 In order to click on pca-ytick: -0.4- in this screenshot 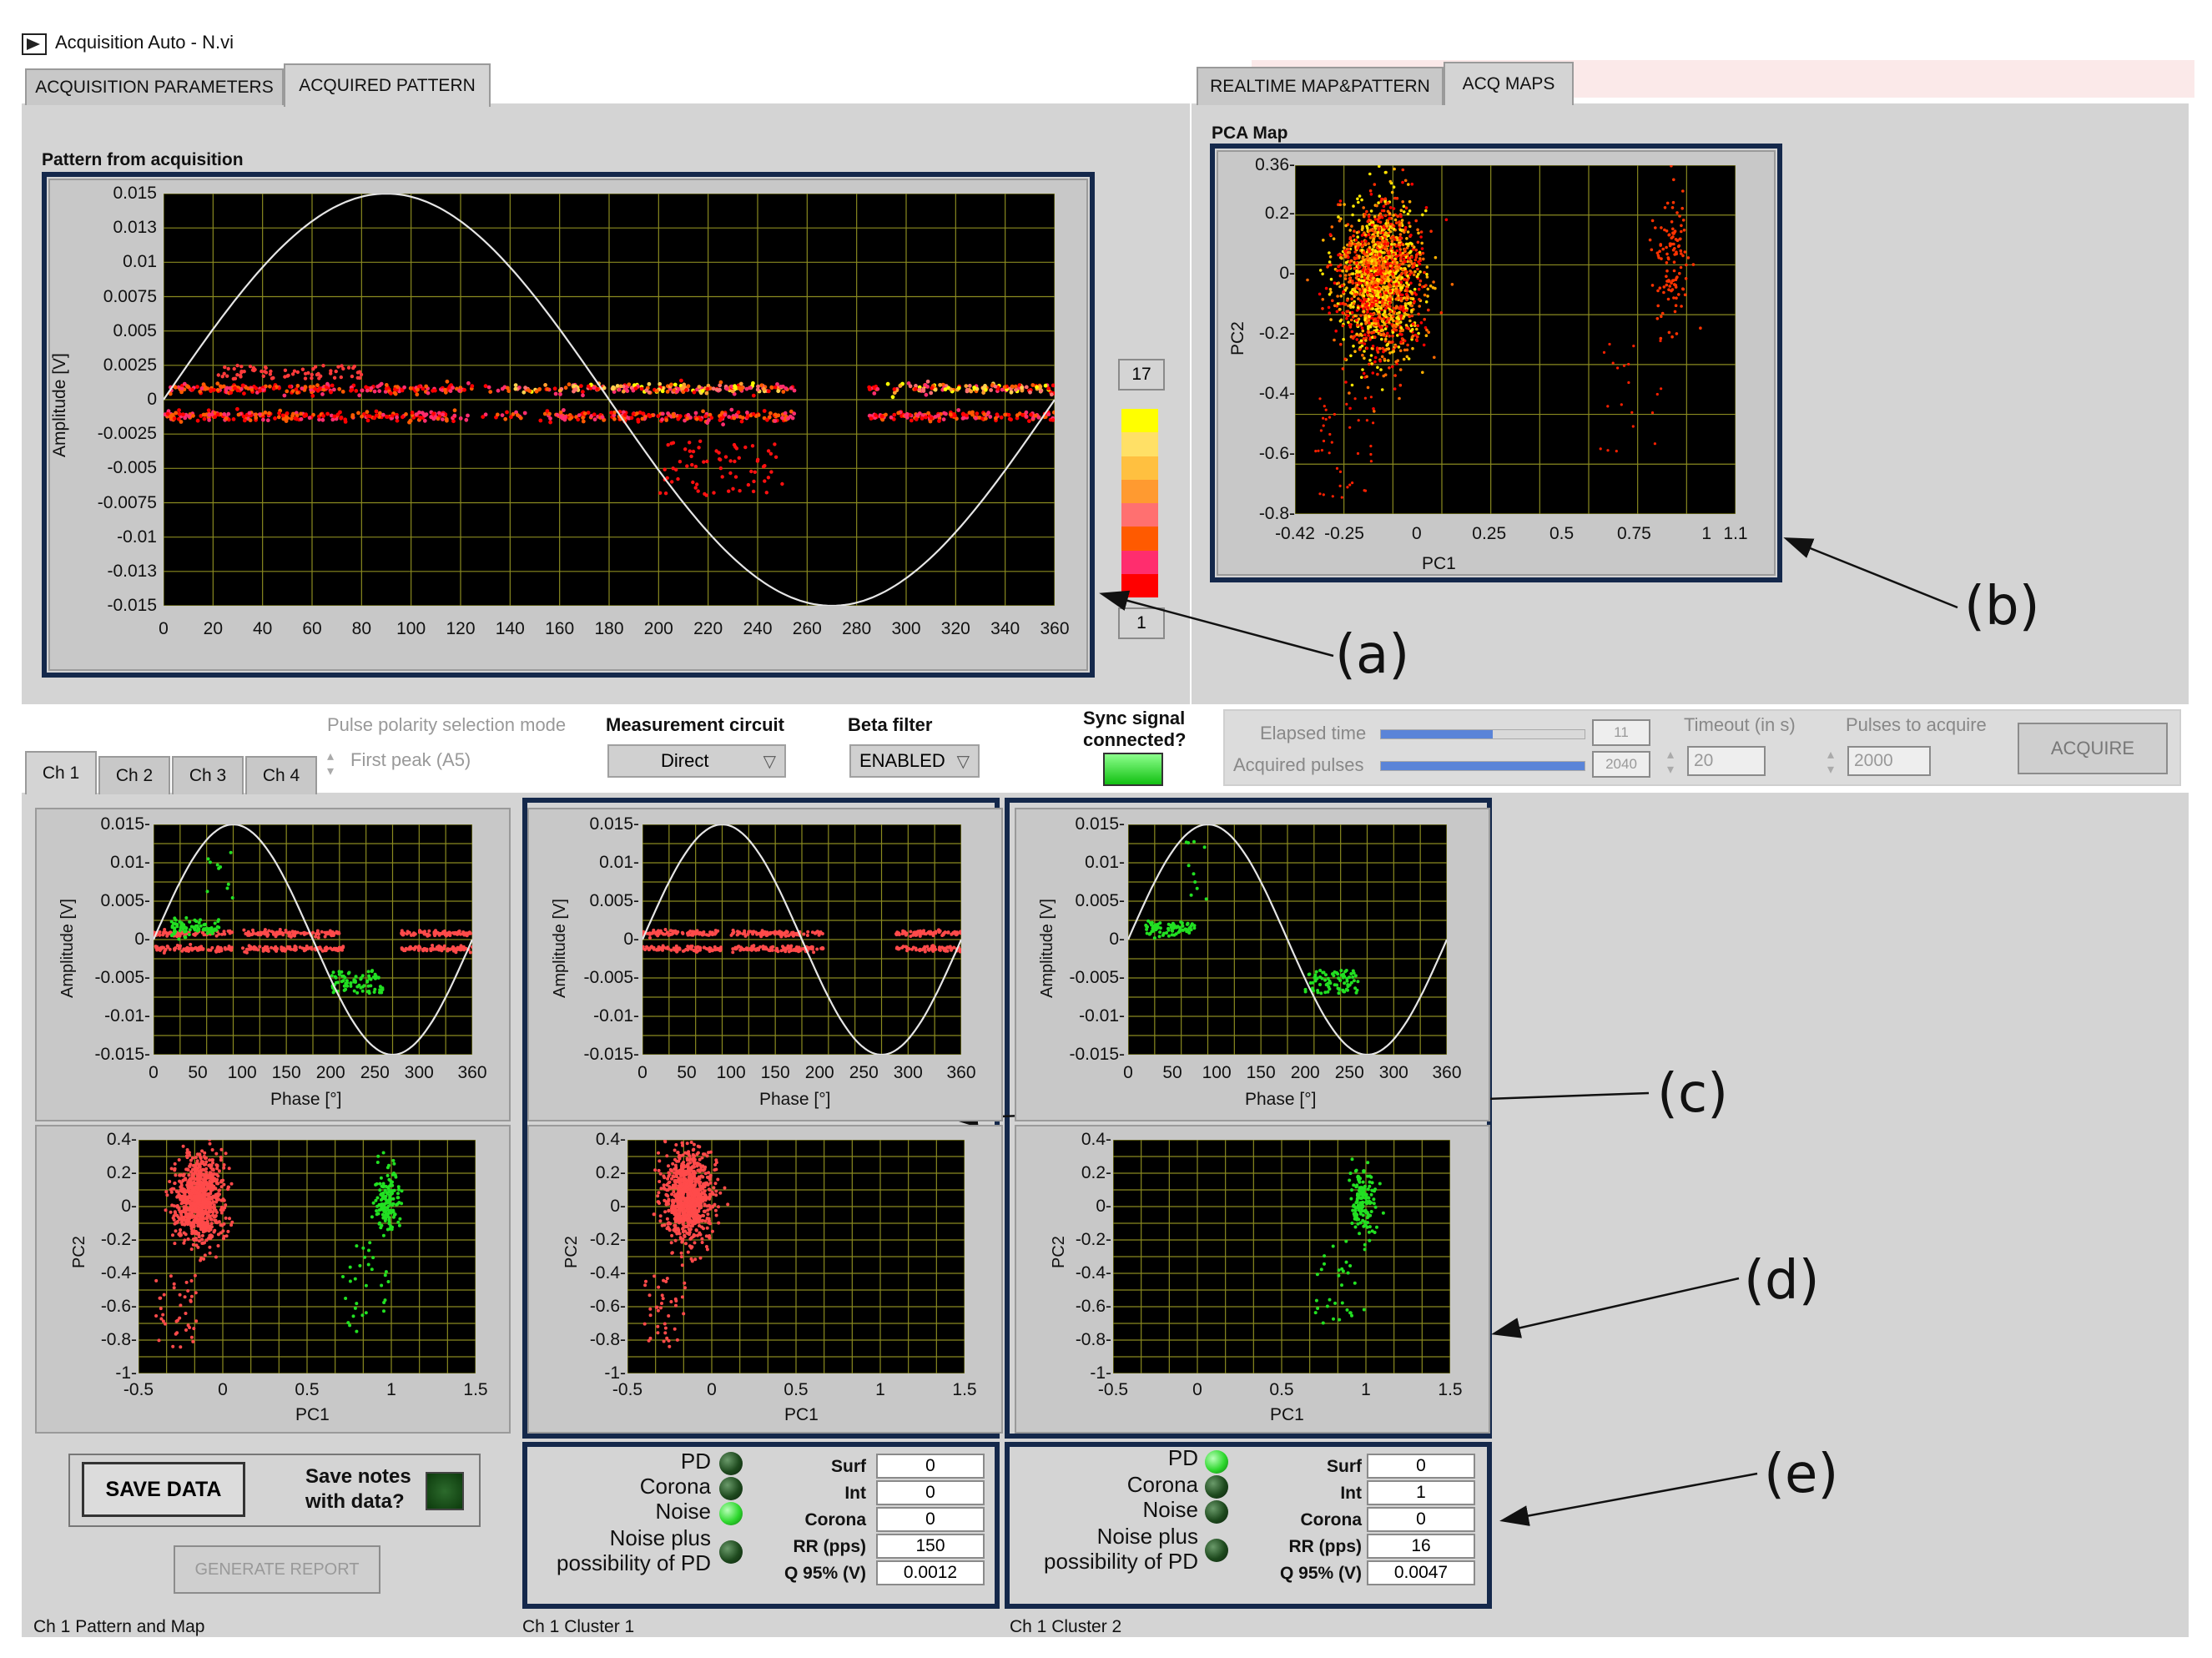, I will do `click(1276, 393)`.